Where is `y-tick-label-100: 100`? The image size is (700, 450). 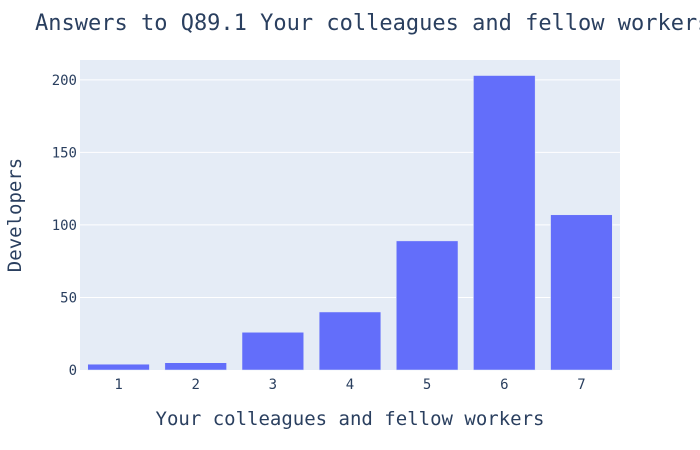 y-tick-label-100: 100 is located at coordinates (64, 226).